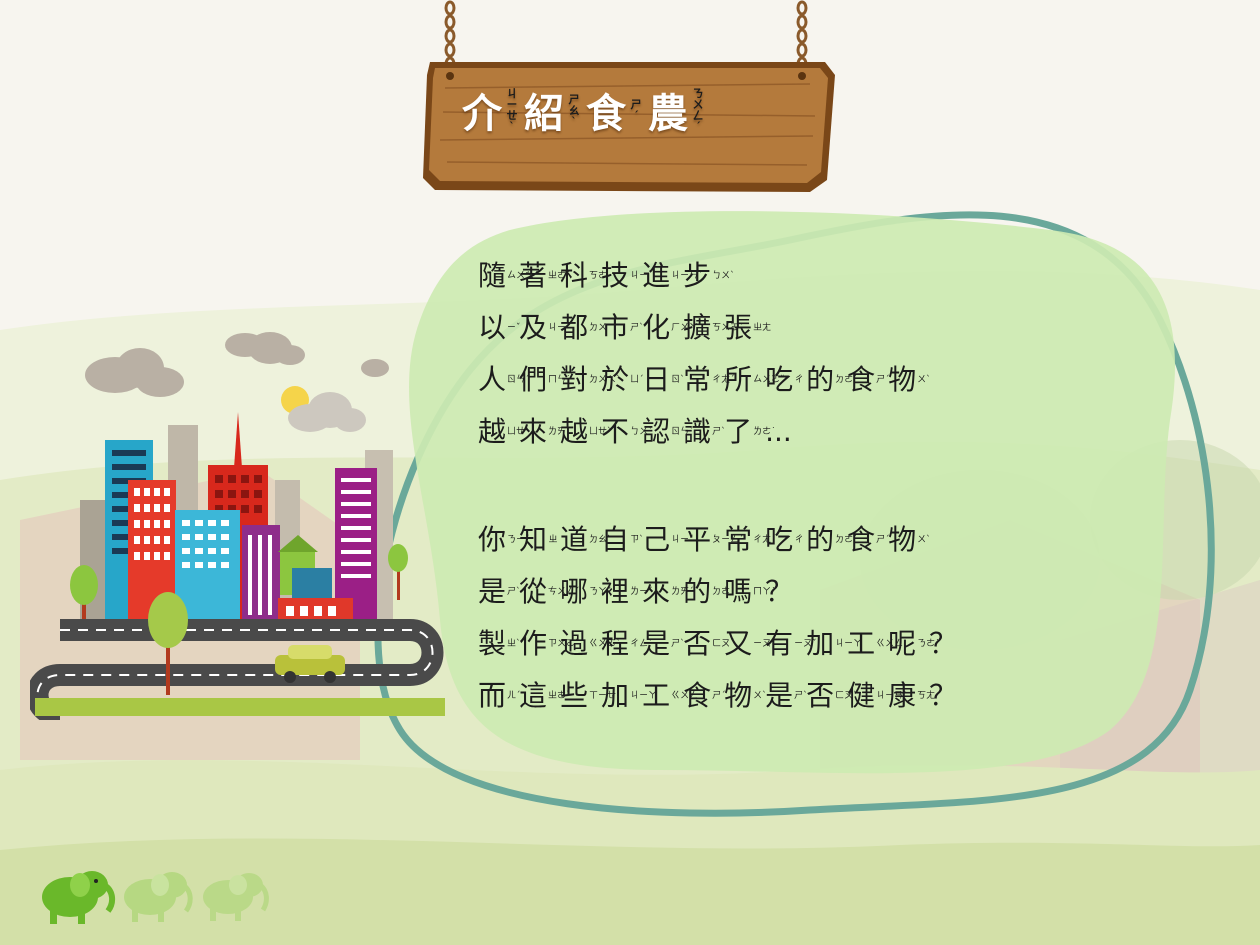  Describe the element at coordinates (514, 327) in the screenshot. I see `zhuyin-annotation: ㄧˇ` at that location.